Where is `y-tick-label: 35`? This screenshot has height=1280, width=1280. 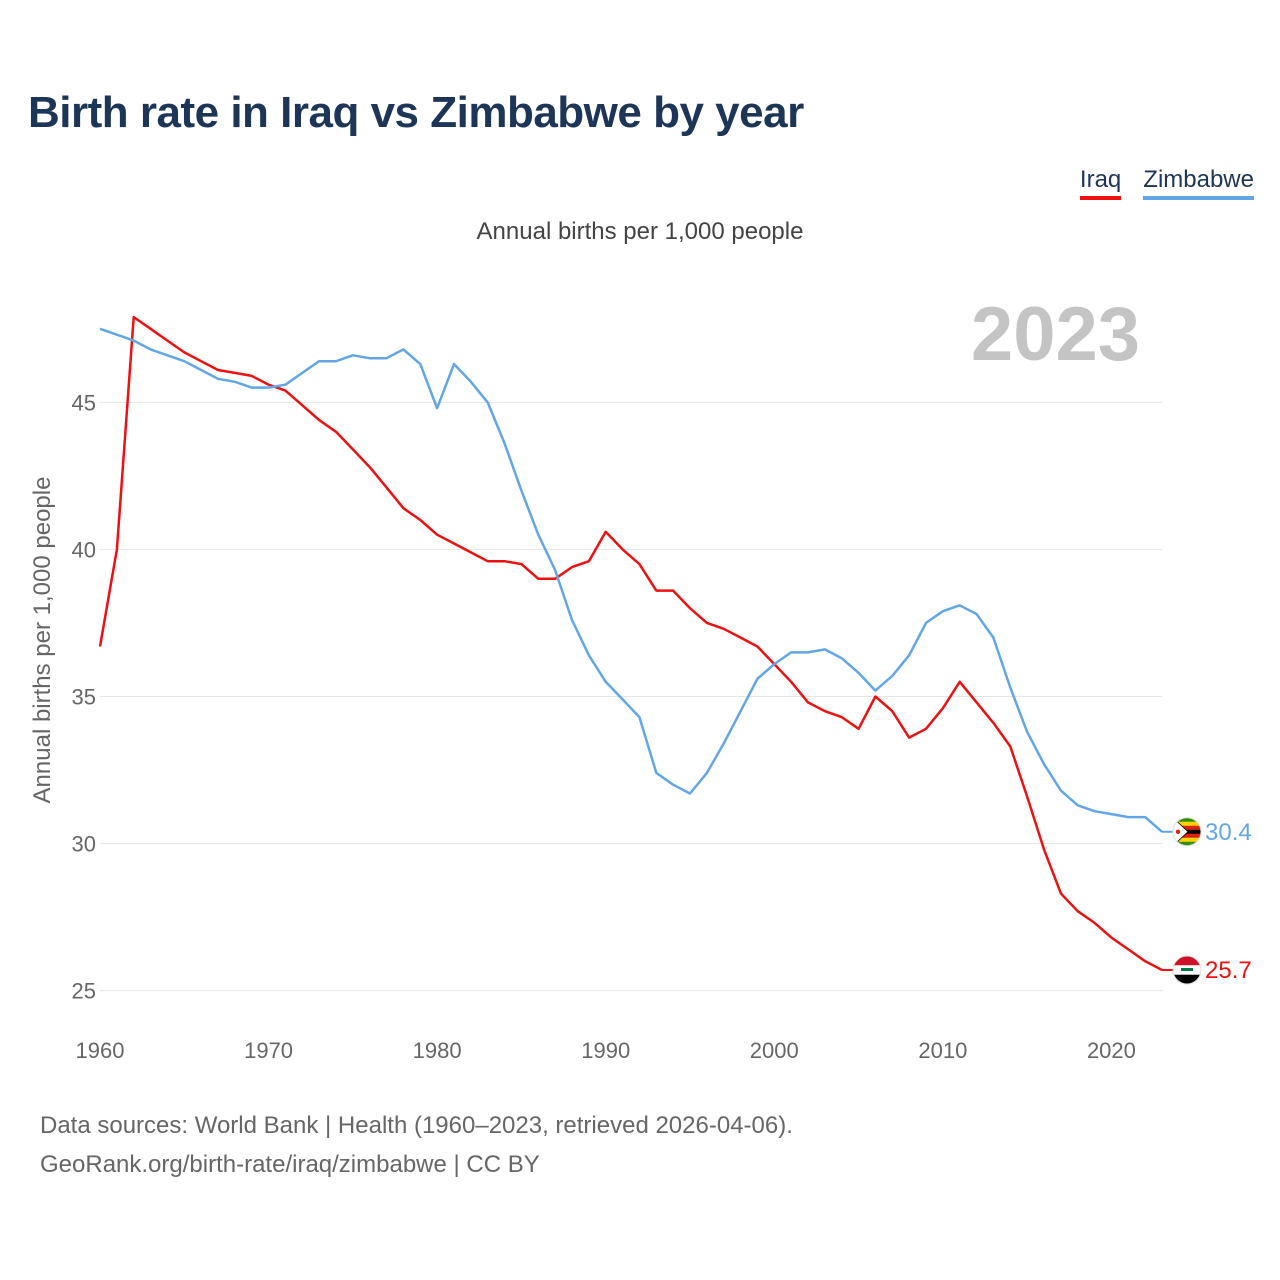
y-tick-label: 35 is located at coordinates (84, 696).